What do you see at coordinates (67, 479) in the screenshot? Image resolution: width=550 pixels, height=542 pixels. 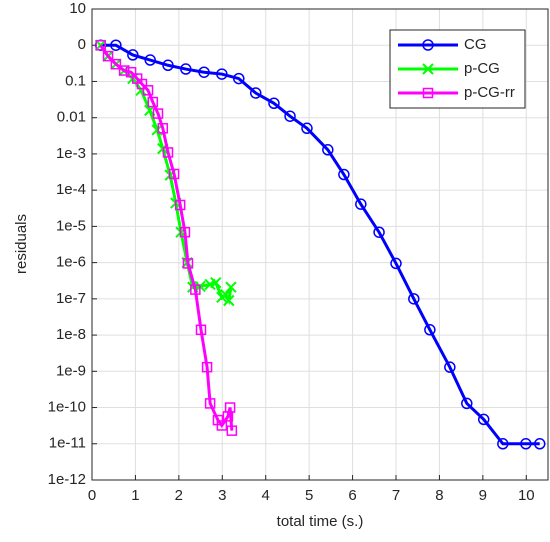 I see `y-tick-label: 1e-12` at bounding box center [67, 479].